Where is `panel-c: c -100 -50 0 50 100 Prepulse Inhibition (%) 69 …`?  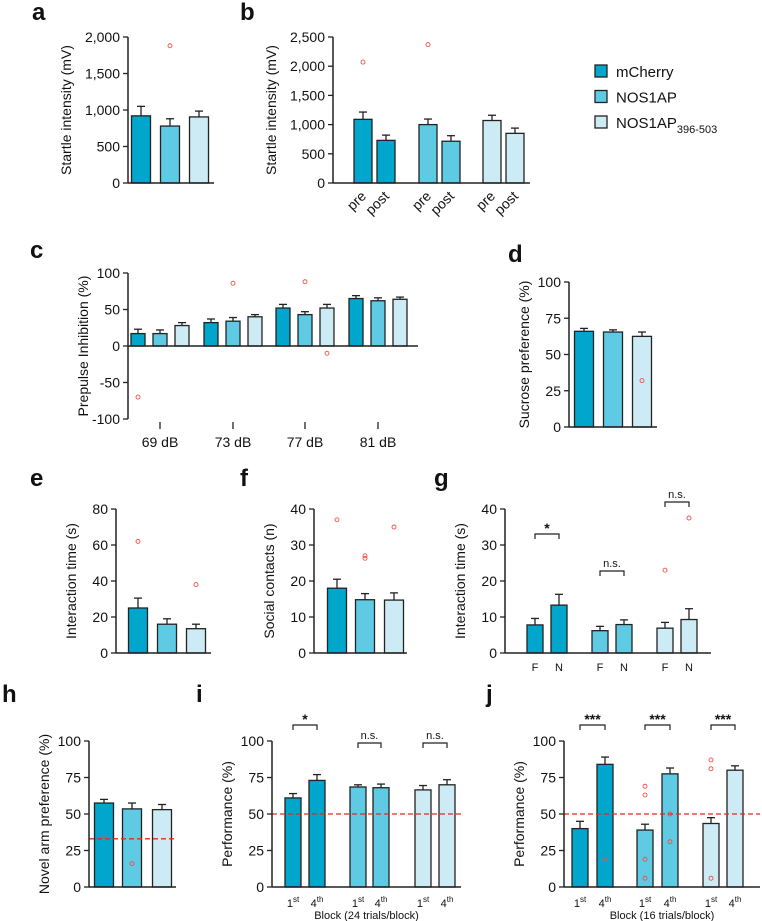
panel-c: c -100 -50 0 50 100 Prepulse Inhibition (%) 69 … is located at coordinates (224, 343).